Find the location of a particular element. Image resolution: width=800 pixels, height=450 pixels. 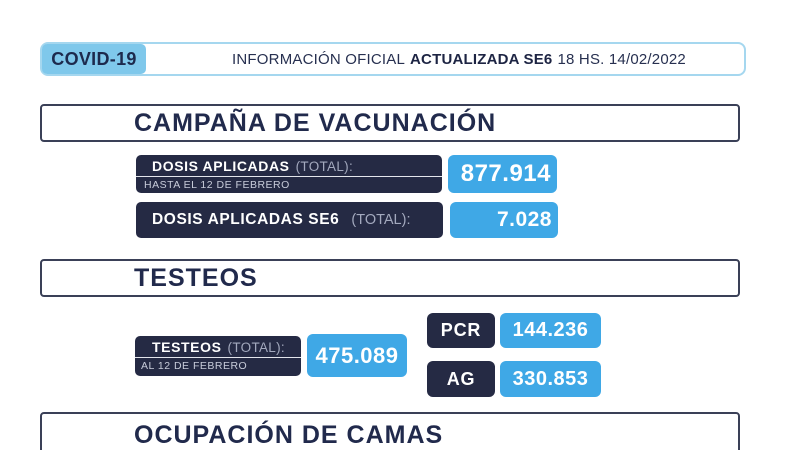

doses-total-label: DOSIS APLICADAS is located at coordinates (221, 166).